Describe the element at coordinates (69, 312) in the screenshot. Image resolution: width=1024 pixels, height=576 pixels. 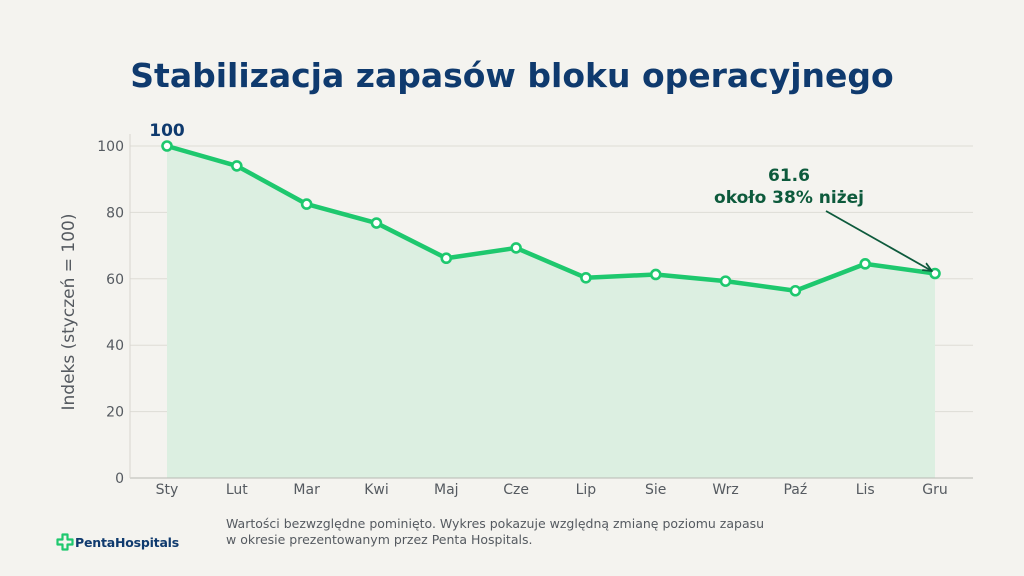
I see `y-axis-label: Indeks (styczeń = 100)` at that location.